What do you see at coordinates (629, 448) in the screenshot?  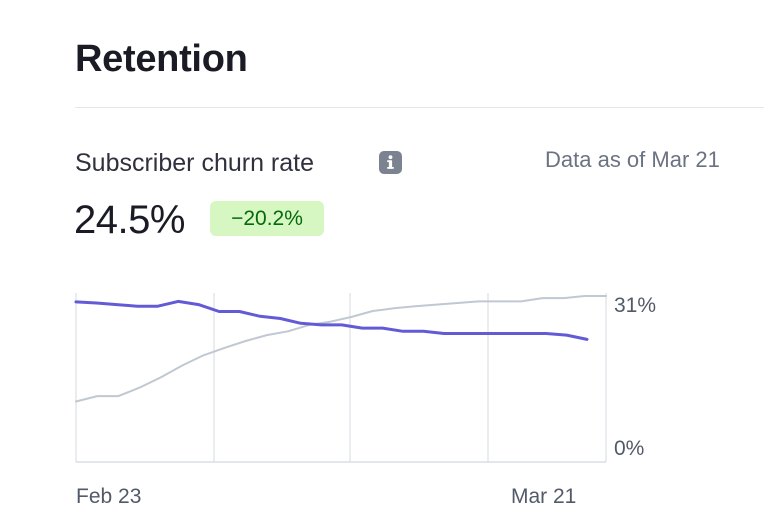 I see `y-tick-label-min: 0%` at bounding box center [629, 448].